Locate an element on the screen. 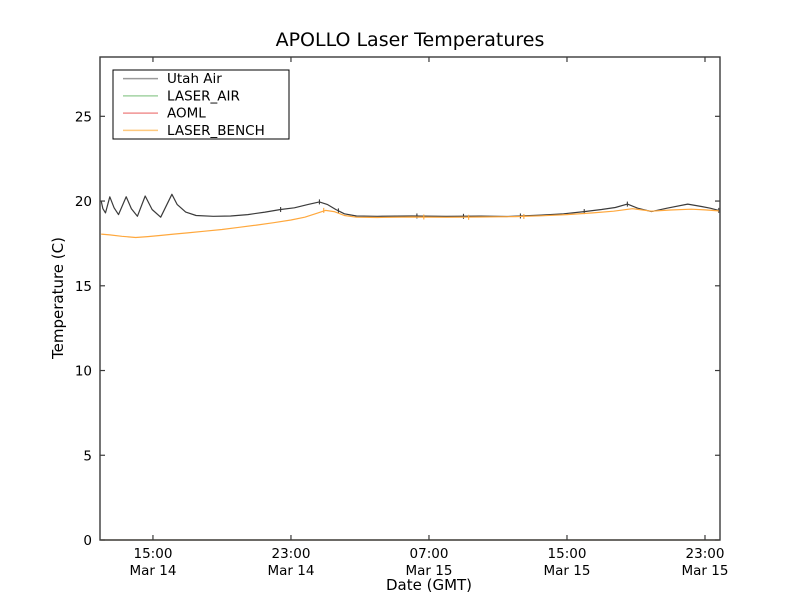 The height and width of the screenshot is (604, 800). legend-item-laser-air: LASER_AIR is located at coordinates (181, 96).